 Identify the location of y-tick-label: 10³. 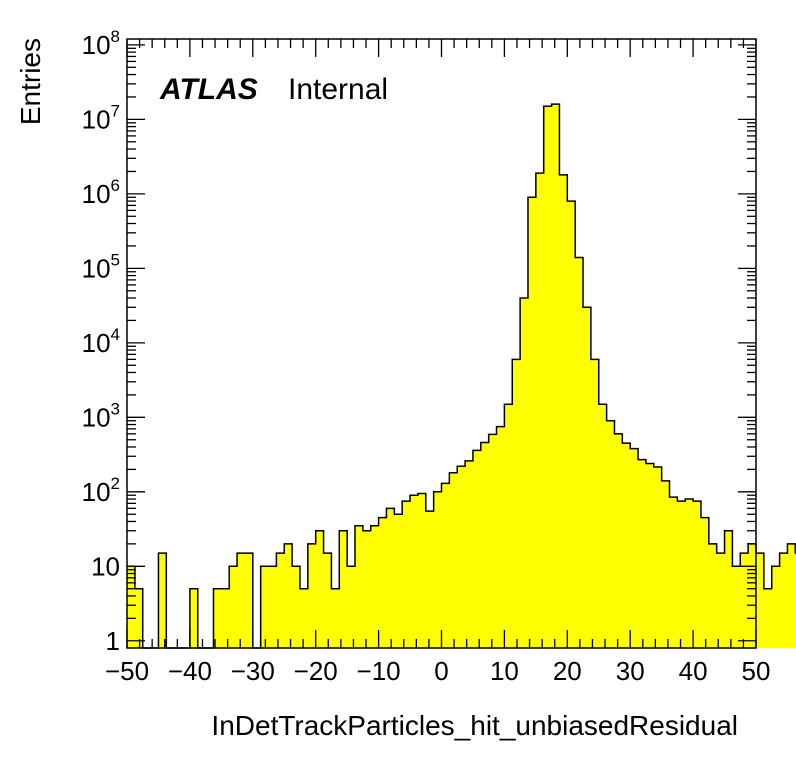
(101, 415).